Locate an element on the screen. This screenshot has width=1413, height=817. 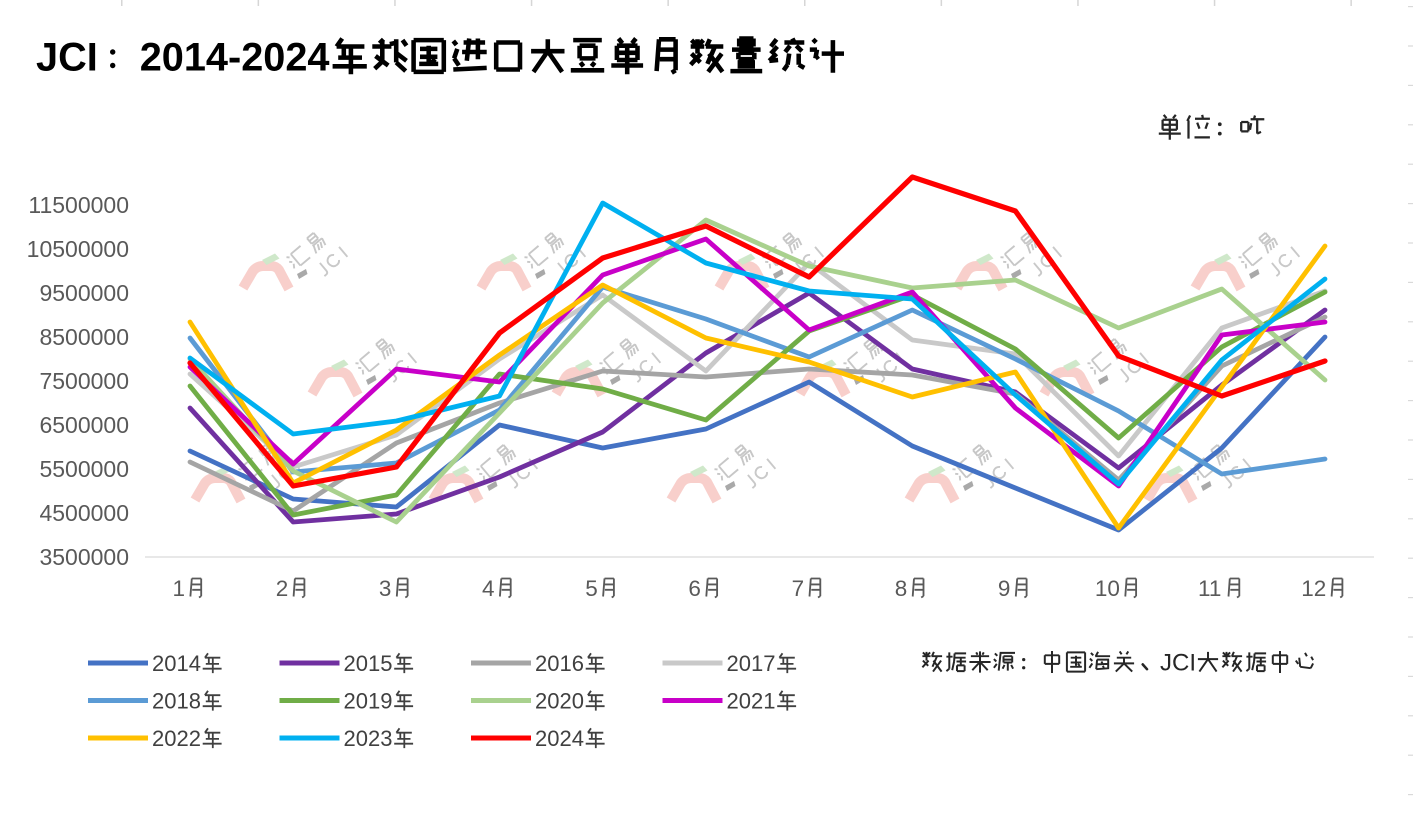
svg-text: 4500000 is located at coordinates (84, 513).